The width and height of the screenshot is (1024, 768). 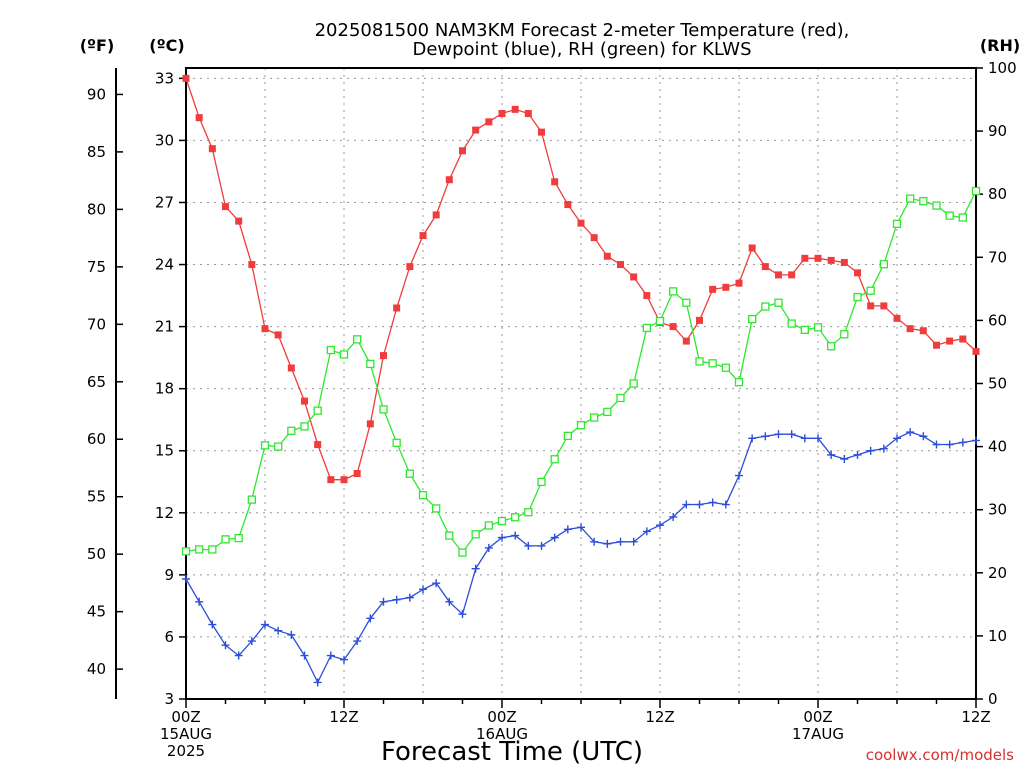 I want to click on x-tick-label: 12Z, so click(x=343, y=717).